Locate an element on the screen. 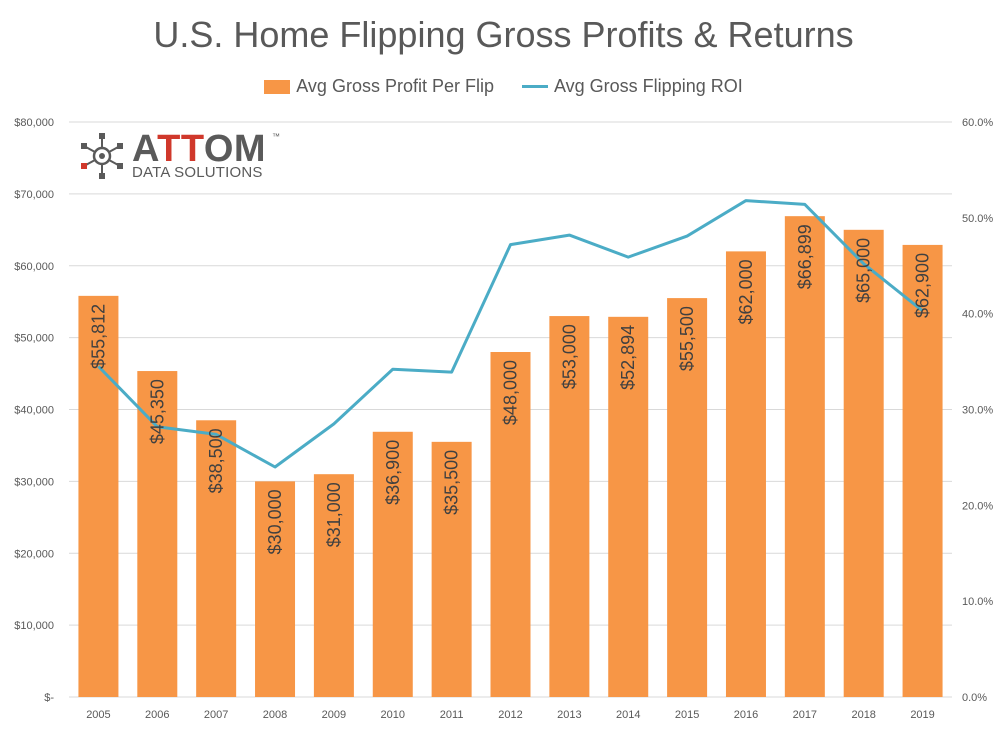 This screenshot has width=1007, height=734. bar-data-label: $30,000 is located at coordinates (275, 521).